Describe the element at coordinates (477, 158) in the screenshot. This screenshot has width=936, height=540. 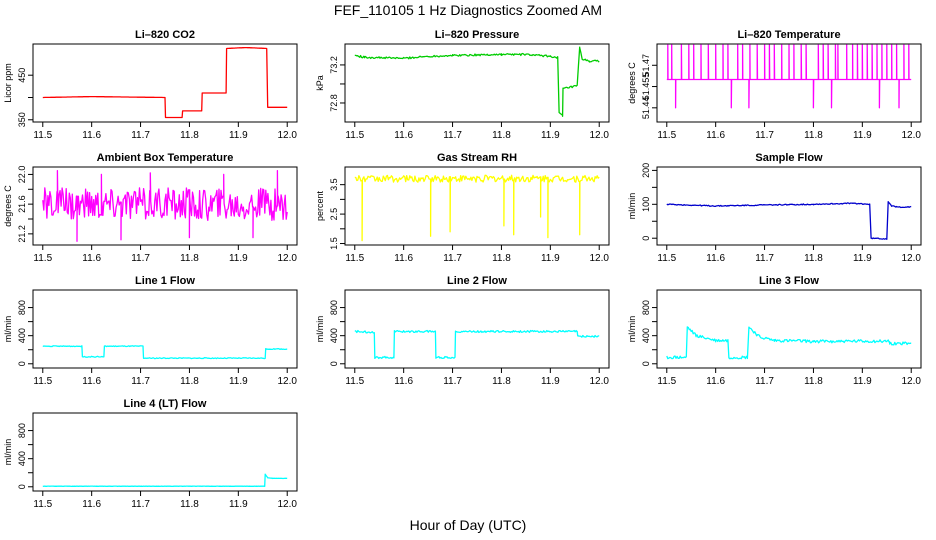
I see `chart-title: Gas Stream RH` at that location.